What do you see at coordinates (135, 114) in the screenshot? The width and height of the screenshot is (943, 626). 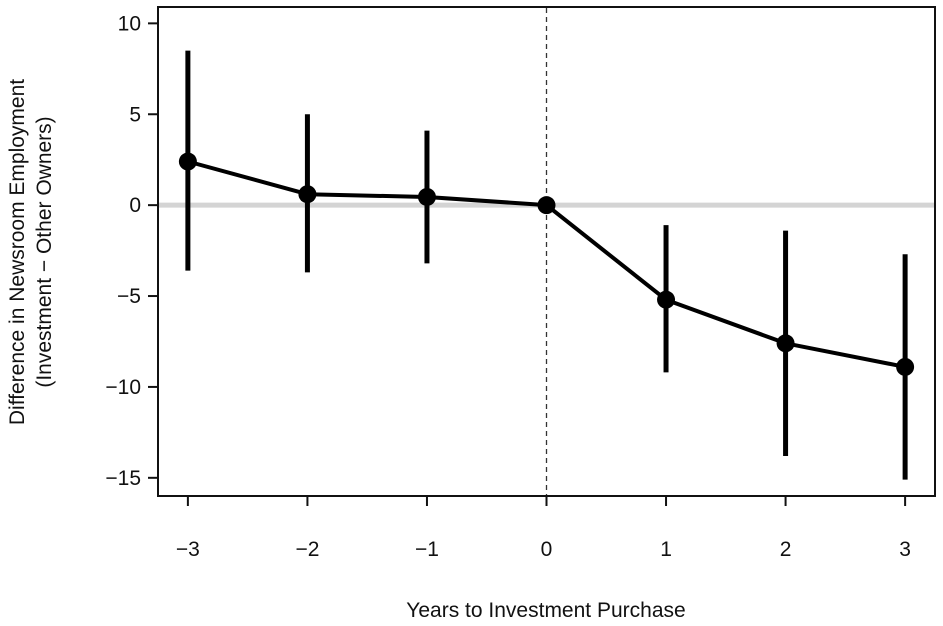 I see `y-tick-label: 5` at bounding box center [135, 114].